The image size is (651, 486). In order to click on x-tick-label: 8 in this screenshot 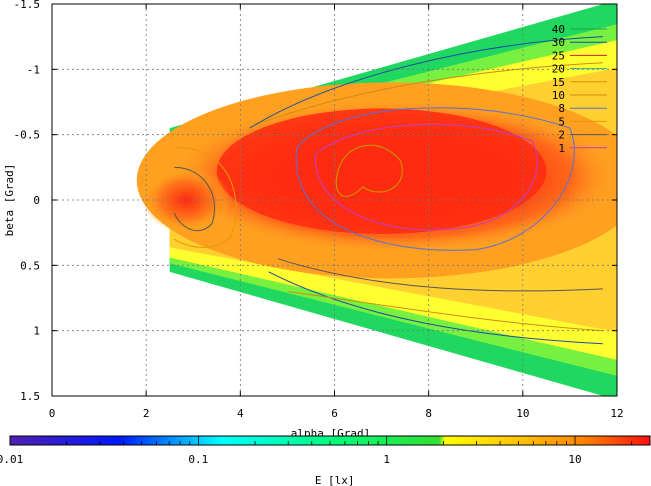, I will do `click(428, 413)`.